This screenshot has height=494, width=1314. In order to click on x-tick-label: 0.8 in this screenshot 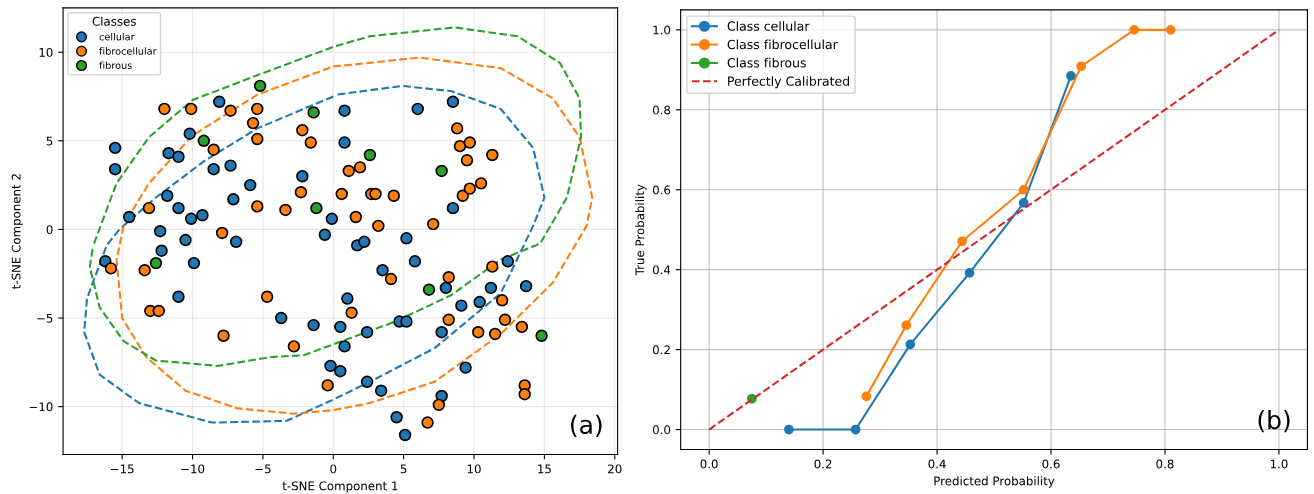, I will do `click(1165, 464)`.